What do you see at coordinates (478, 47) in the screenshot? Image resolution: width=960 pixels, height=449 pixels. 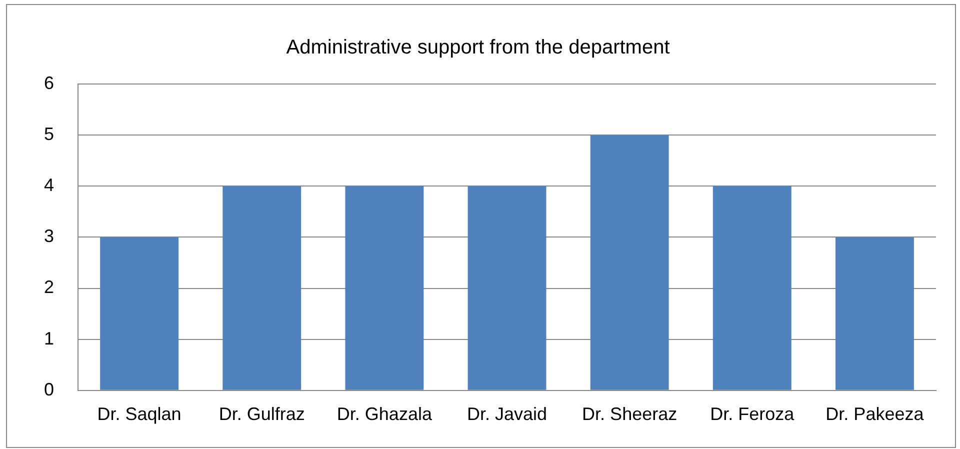 I see `chart-title: Administrative support from the department` at bounding box center [478, 47].